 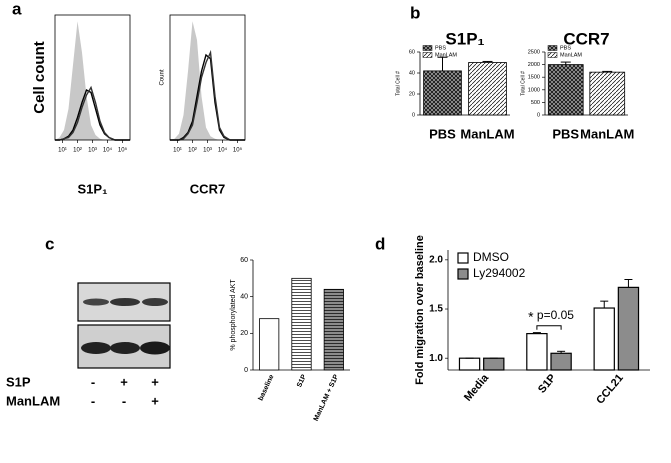 What do you see at coordinates (18, 381) in the screenshot?
I see `row-label: S1P` at bounding box center [18, 381].